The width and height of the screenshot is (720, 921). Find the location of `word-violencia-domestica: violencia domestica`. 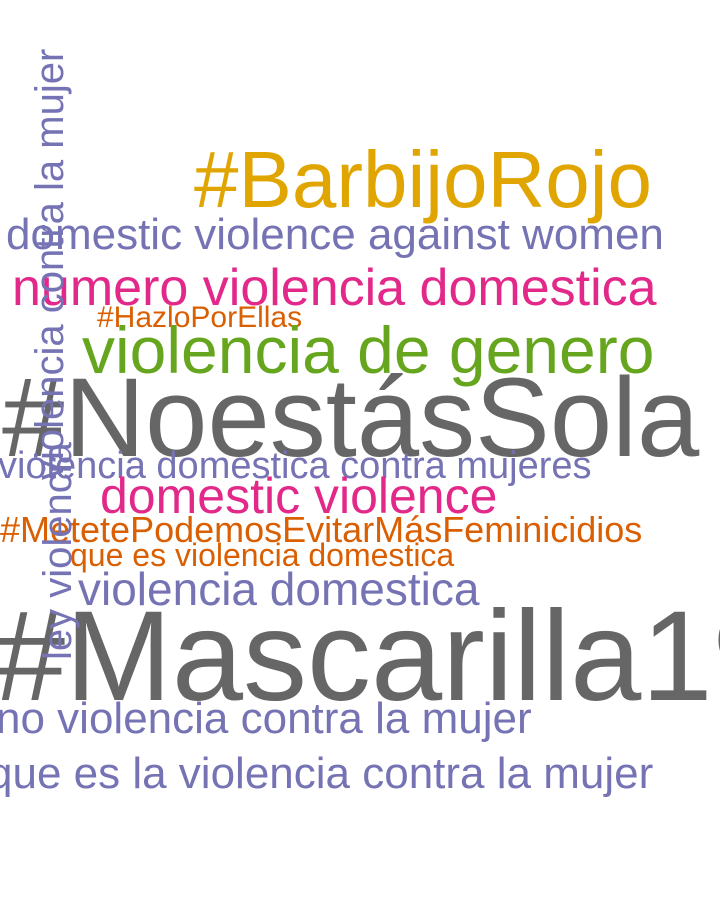

word-violencia-domestica: violencia domestica is located at coordinates (279, 589).